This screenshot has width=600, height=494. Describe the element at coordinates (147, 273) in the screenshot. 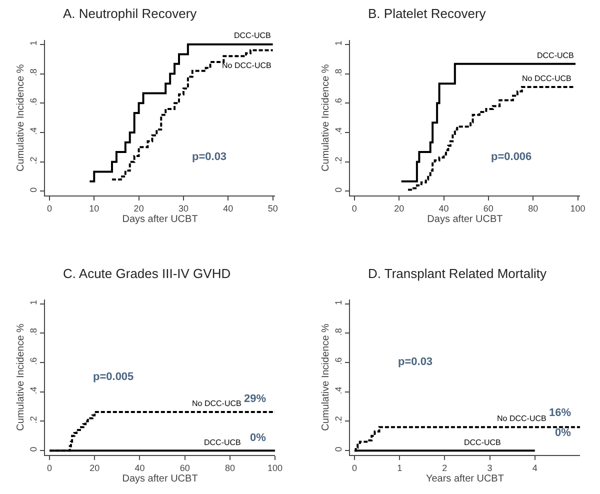

I see `chart-title: C. Acute Grades III-IV GVHD` at that location.